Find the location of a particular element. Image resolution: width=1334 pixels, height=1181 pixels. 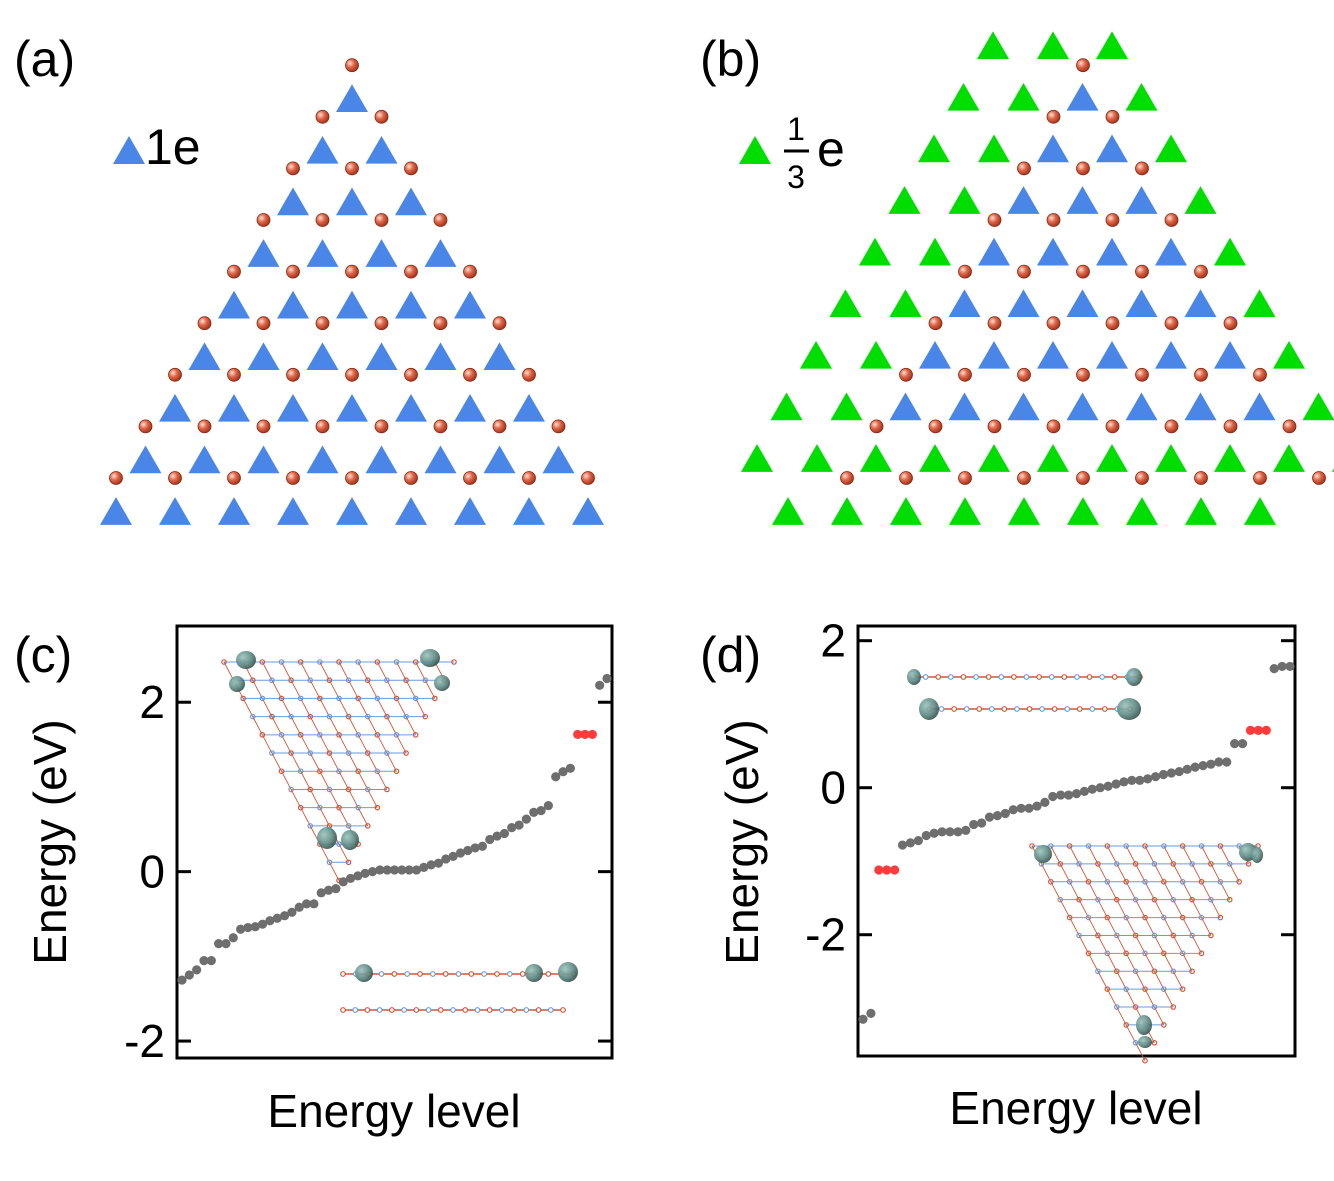

chart-d-ticks: -2 0 2 is located at coordinates (1050, 788).